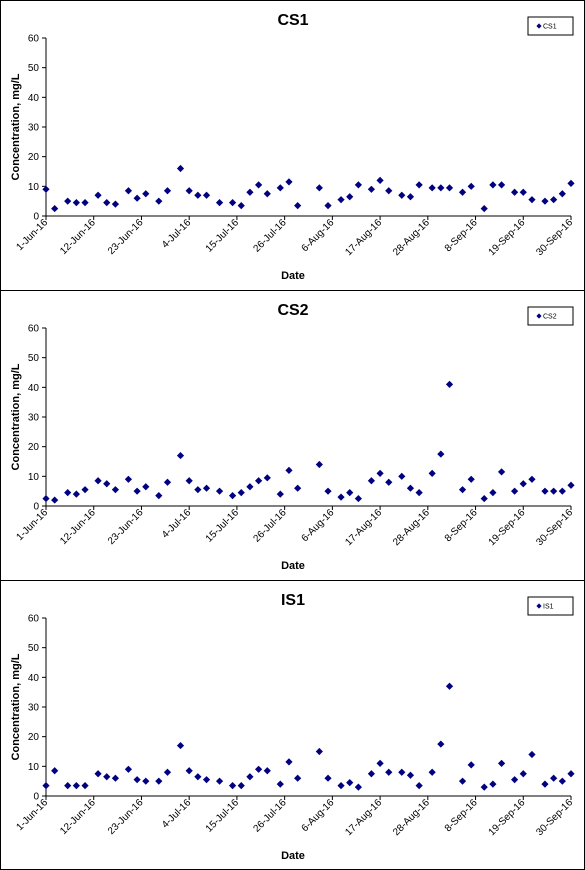  I want to click on legend-entry: IS1, so click(548, 607).